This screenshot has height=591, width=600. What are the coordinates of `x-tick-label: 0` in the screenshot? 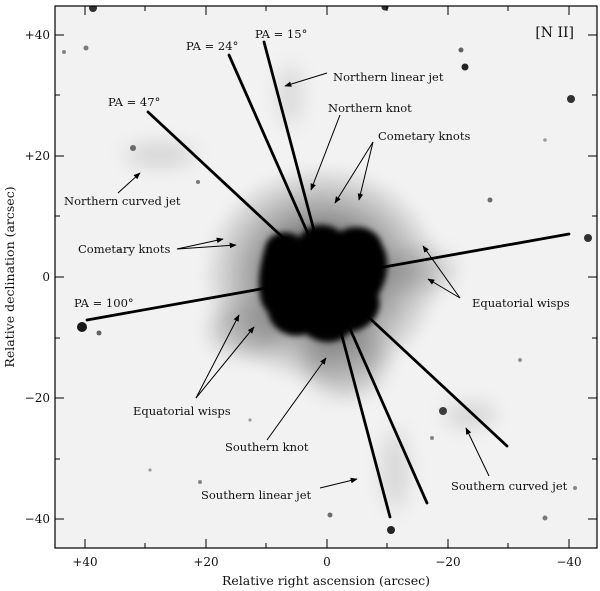 It's located at (327, 562).